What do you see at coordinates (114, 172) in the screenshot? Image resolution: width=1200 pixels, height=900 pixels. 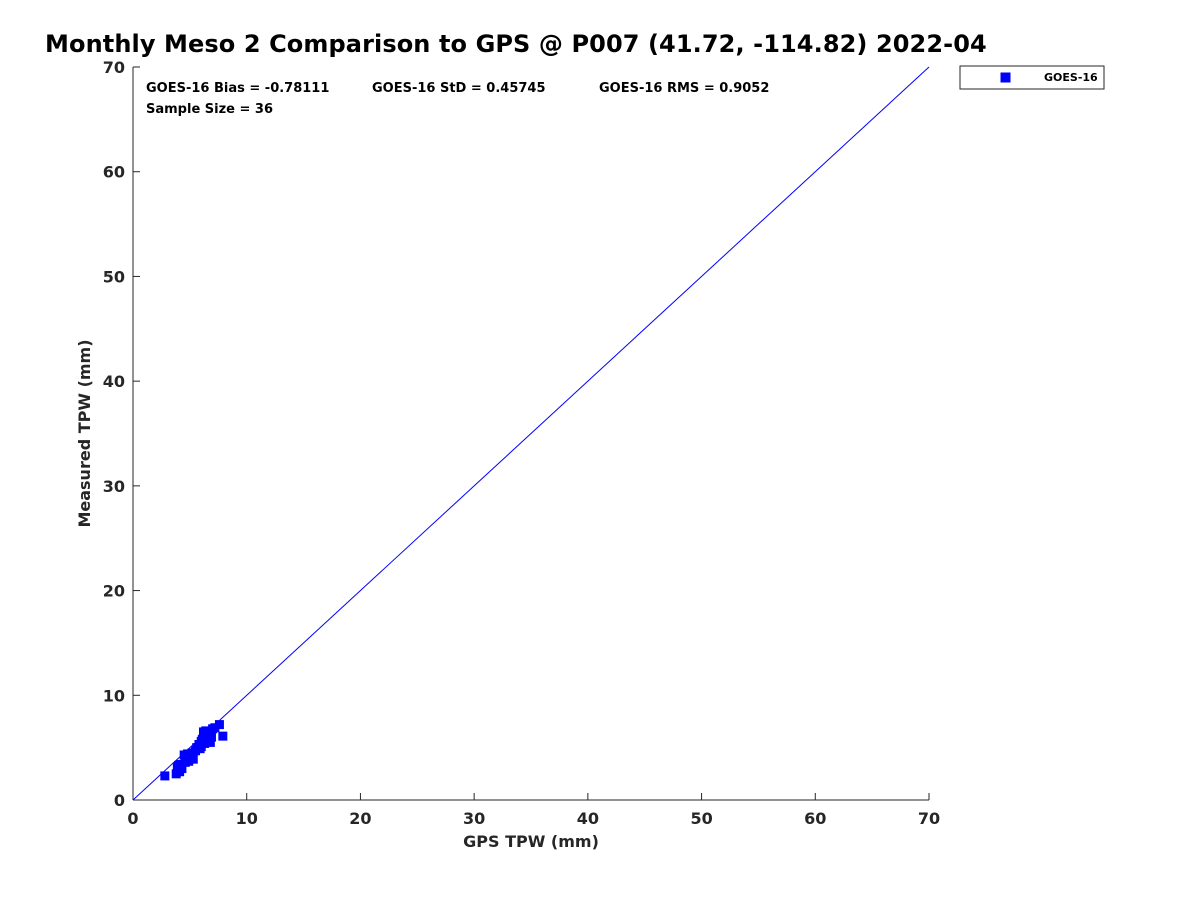 I see `y-tick-label: 60` at bounding box center [114, 172].